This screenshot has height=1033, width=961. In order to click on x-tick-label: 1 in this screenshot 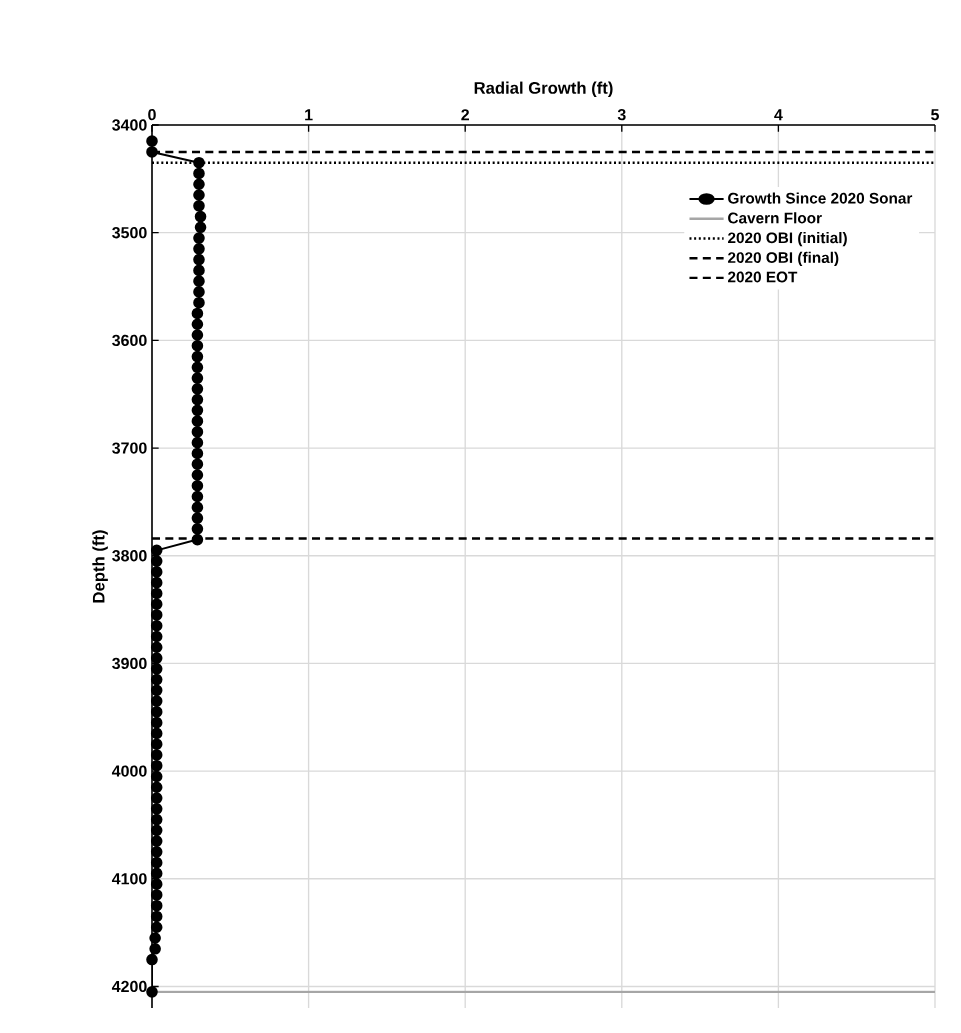, I will do `click(309, 115)`.